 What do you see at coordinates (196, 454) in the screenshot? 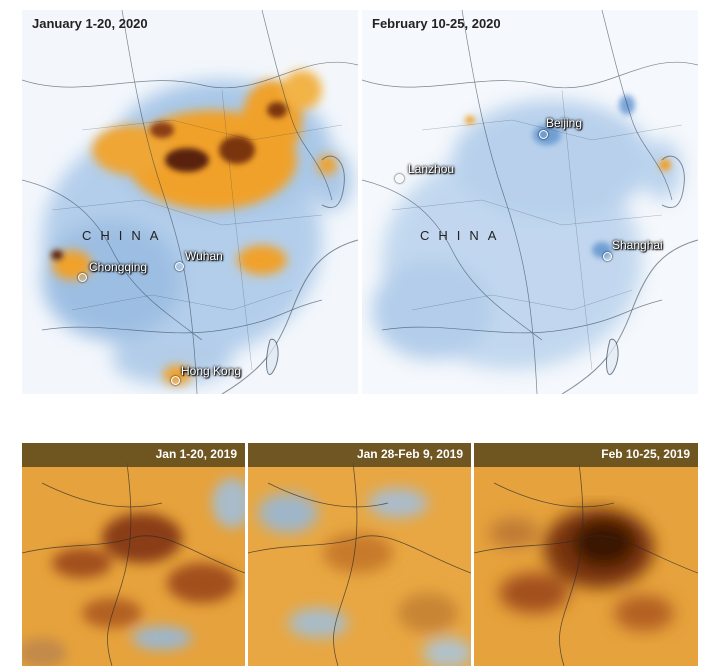
I see `map-title: Jan 1-20, 2019` at bounding box center [196, 454].